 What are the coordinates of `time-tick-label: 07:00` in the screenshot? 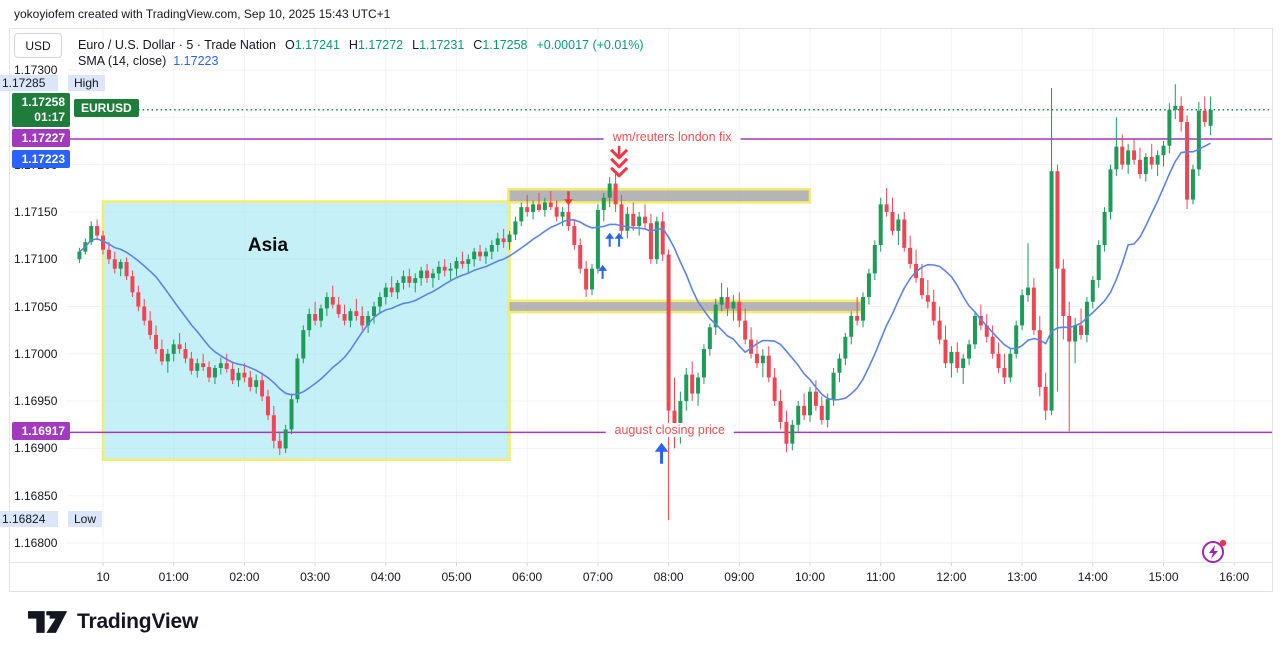 It's located at (597, 577).